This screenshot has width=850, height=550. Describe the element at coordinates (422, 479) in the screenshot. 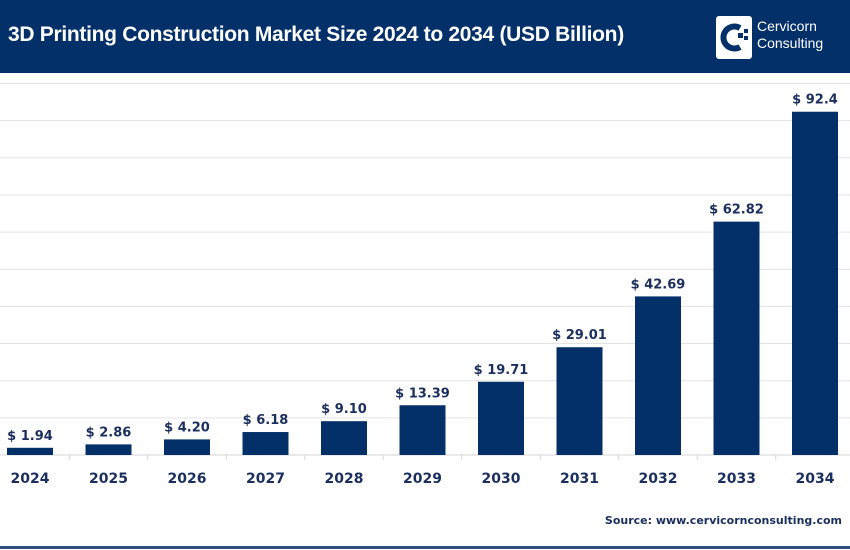

I see `x-tick-label-2029: 2029` at that location.